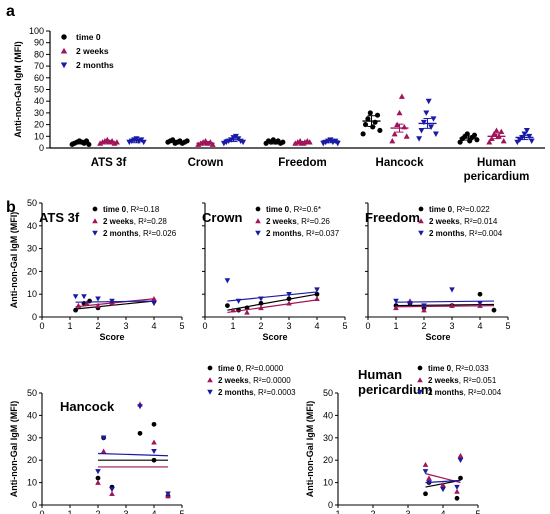 Image resolution: width=550 pixels, height=514 pixels. What do you see at coordinates (69, 326) in the screenshot?
I see `x-tick-label-ats-3f: 1` at bounding box center [69, 326].